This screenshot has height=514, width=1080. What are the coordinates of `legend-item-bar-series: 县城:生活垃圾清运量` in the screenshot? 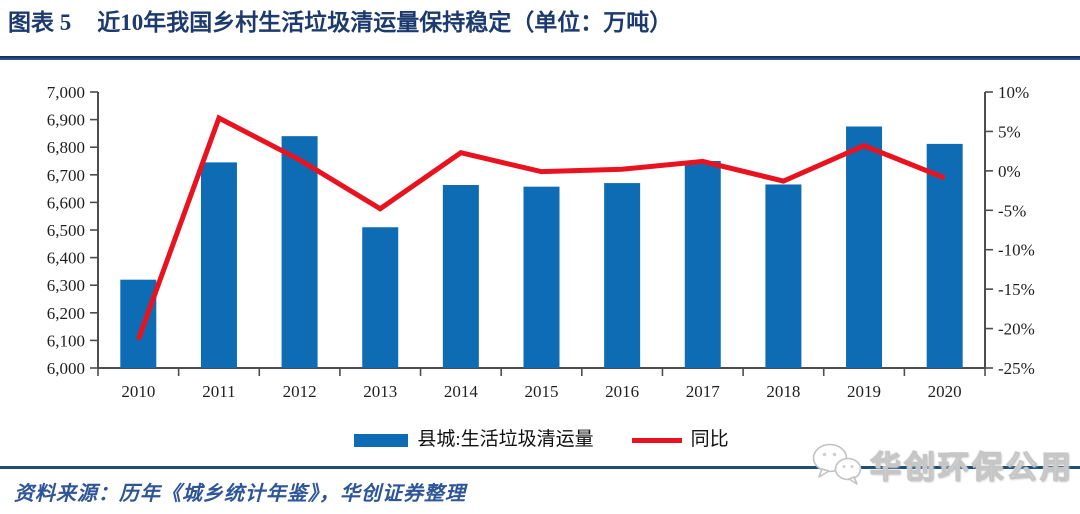 It's located at (474, 440).